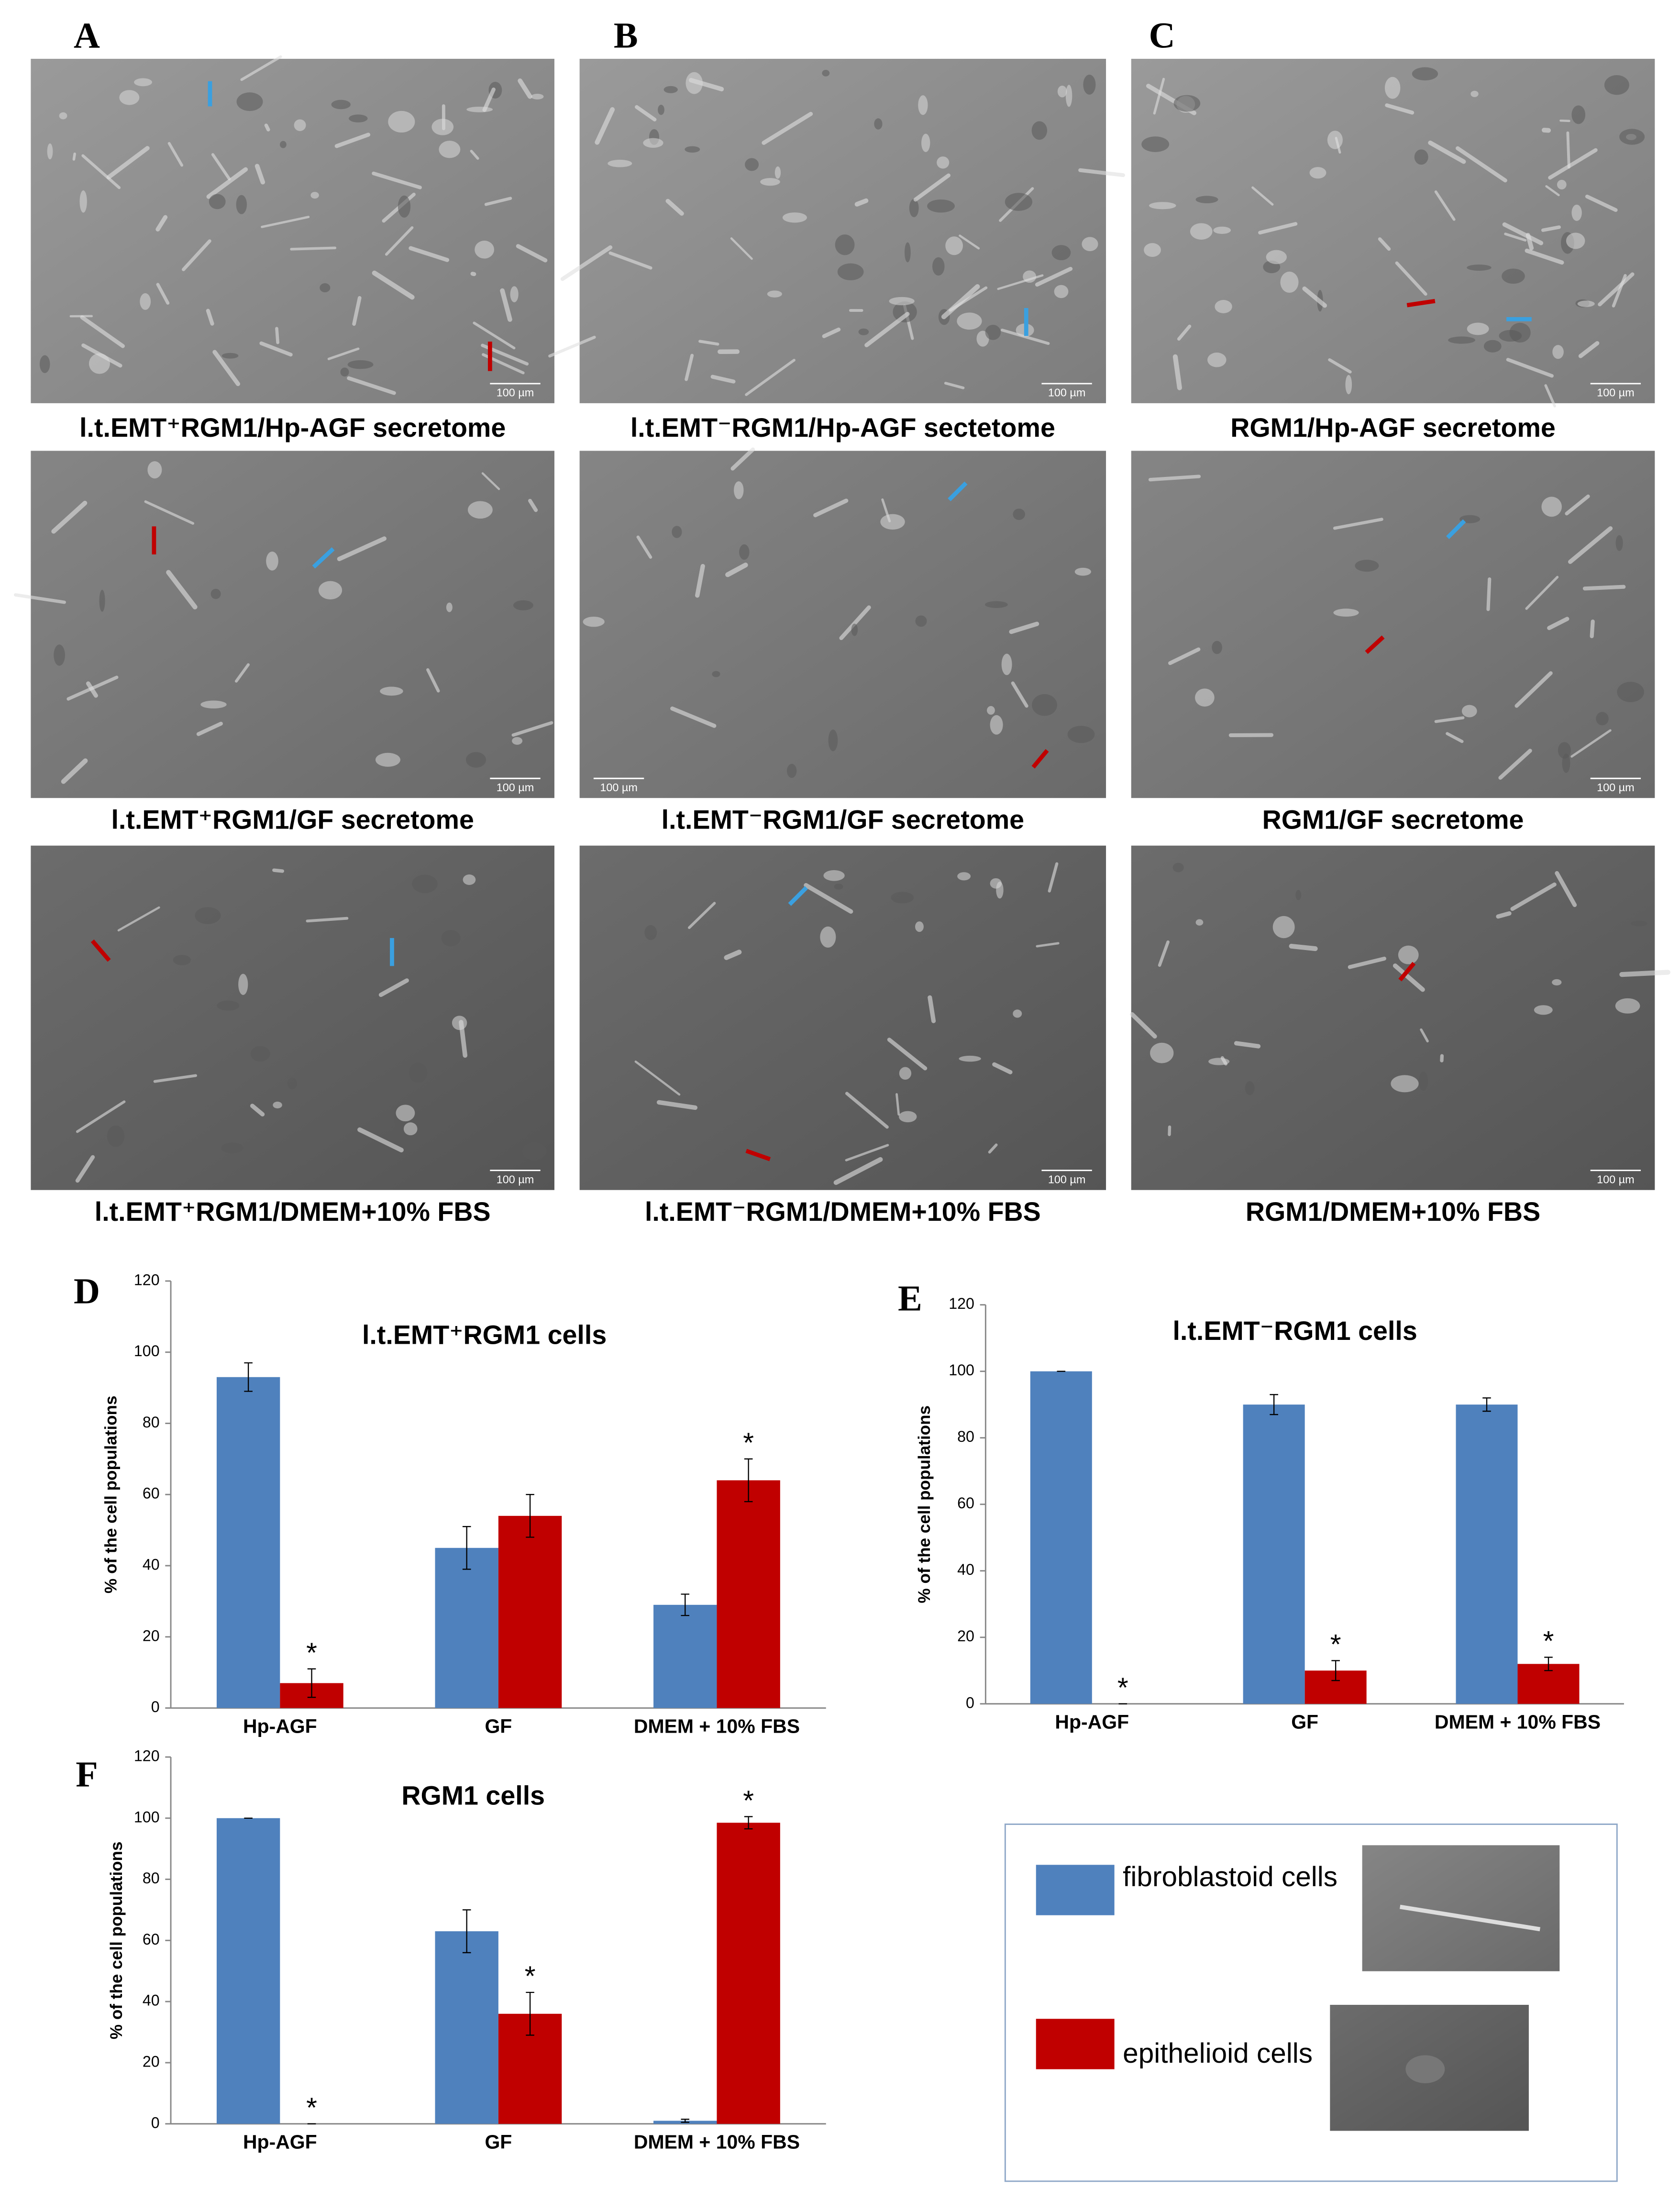  Describe the element at coordinates (151, 2001) in the screenshot. I see `y-tick-label: 40` at that location.